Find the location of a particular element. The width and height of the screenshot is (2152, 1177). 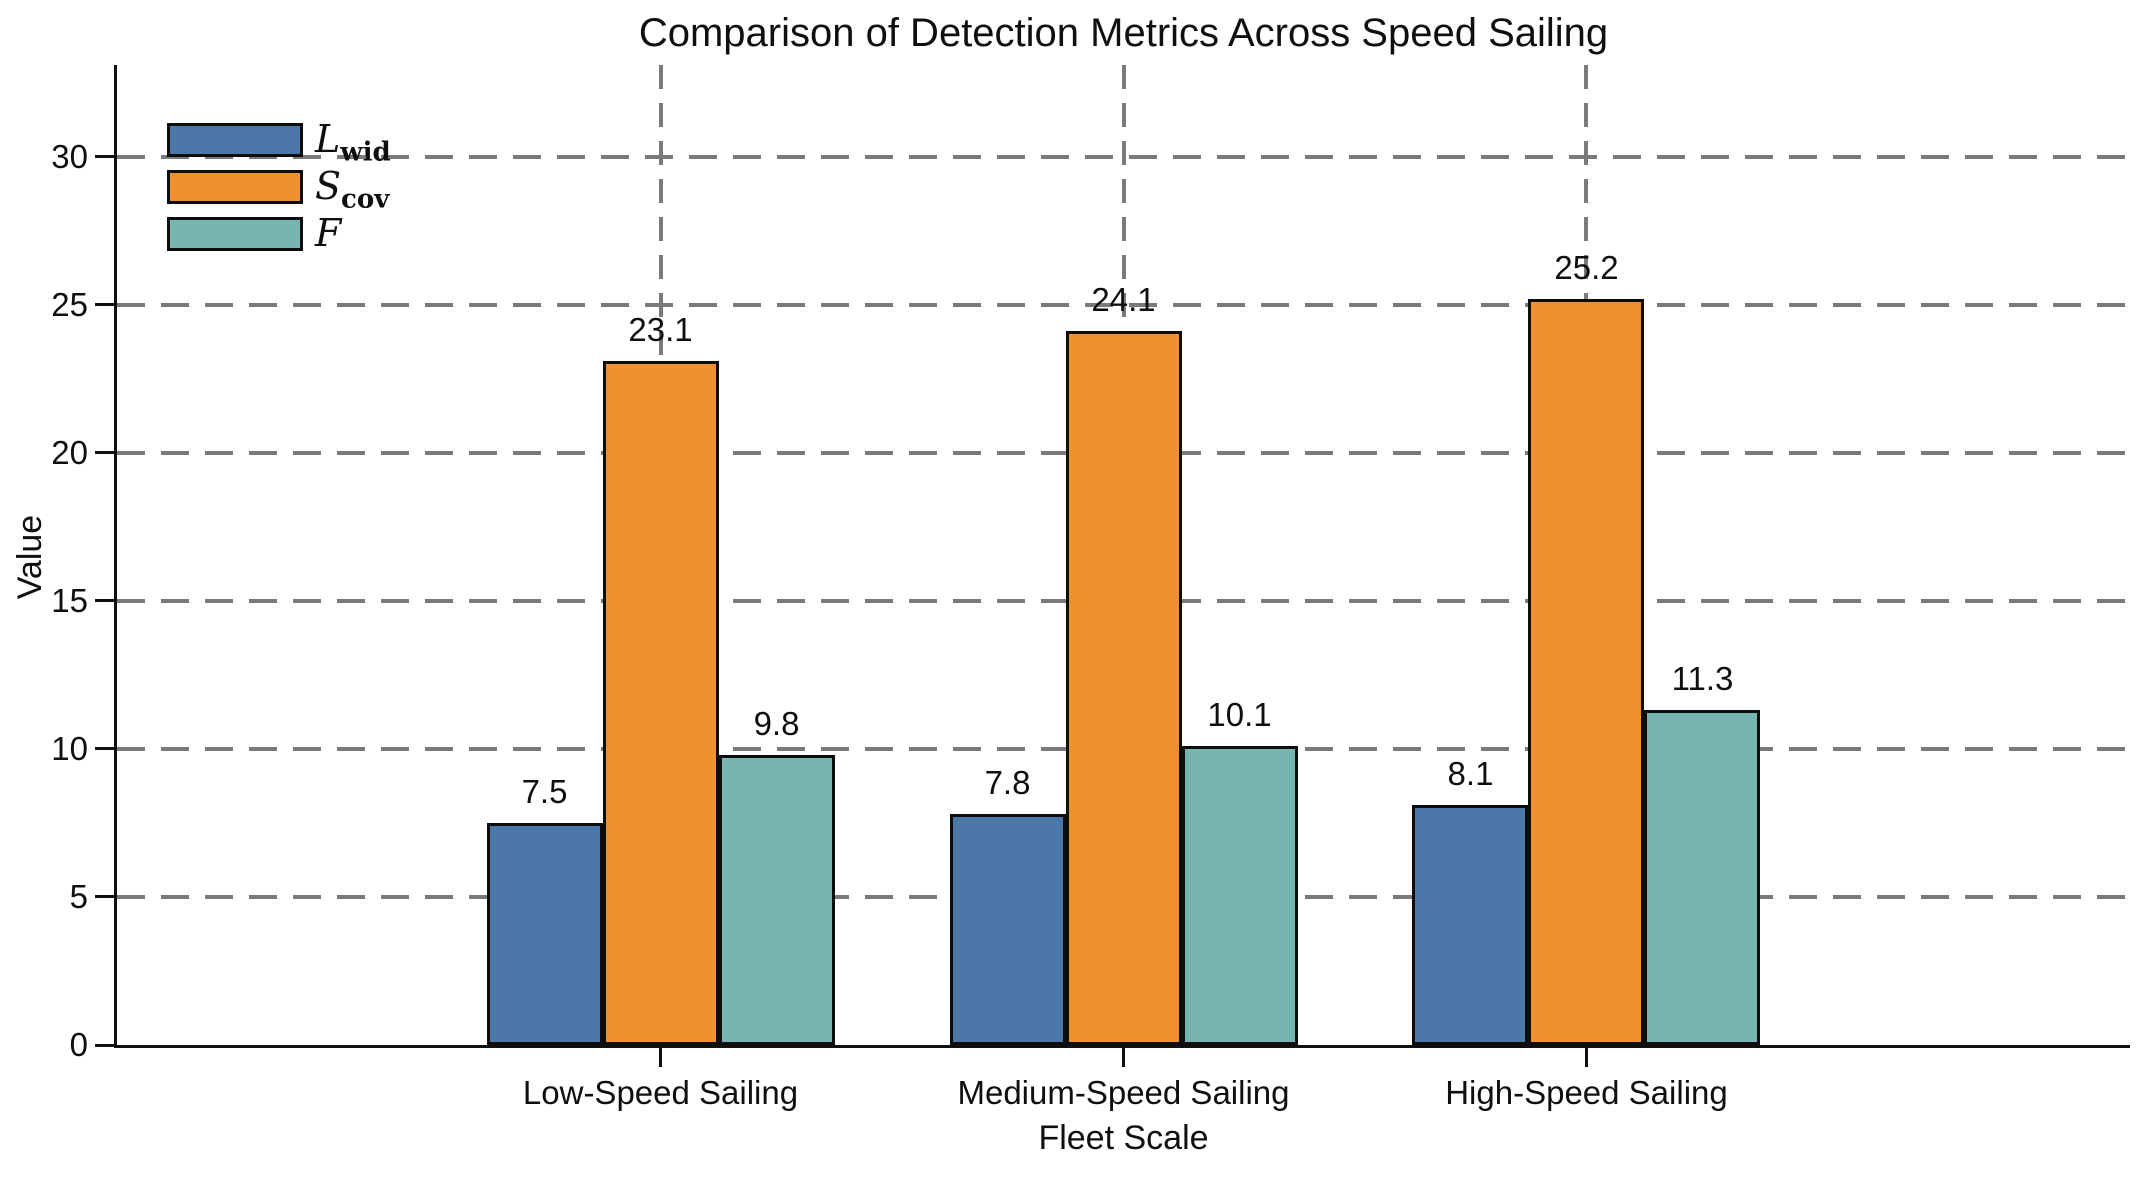

legend-label-main: S is located at coordinates (328, 186).